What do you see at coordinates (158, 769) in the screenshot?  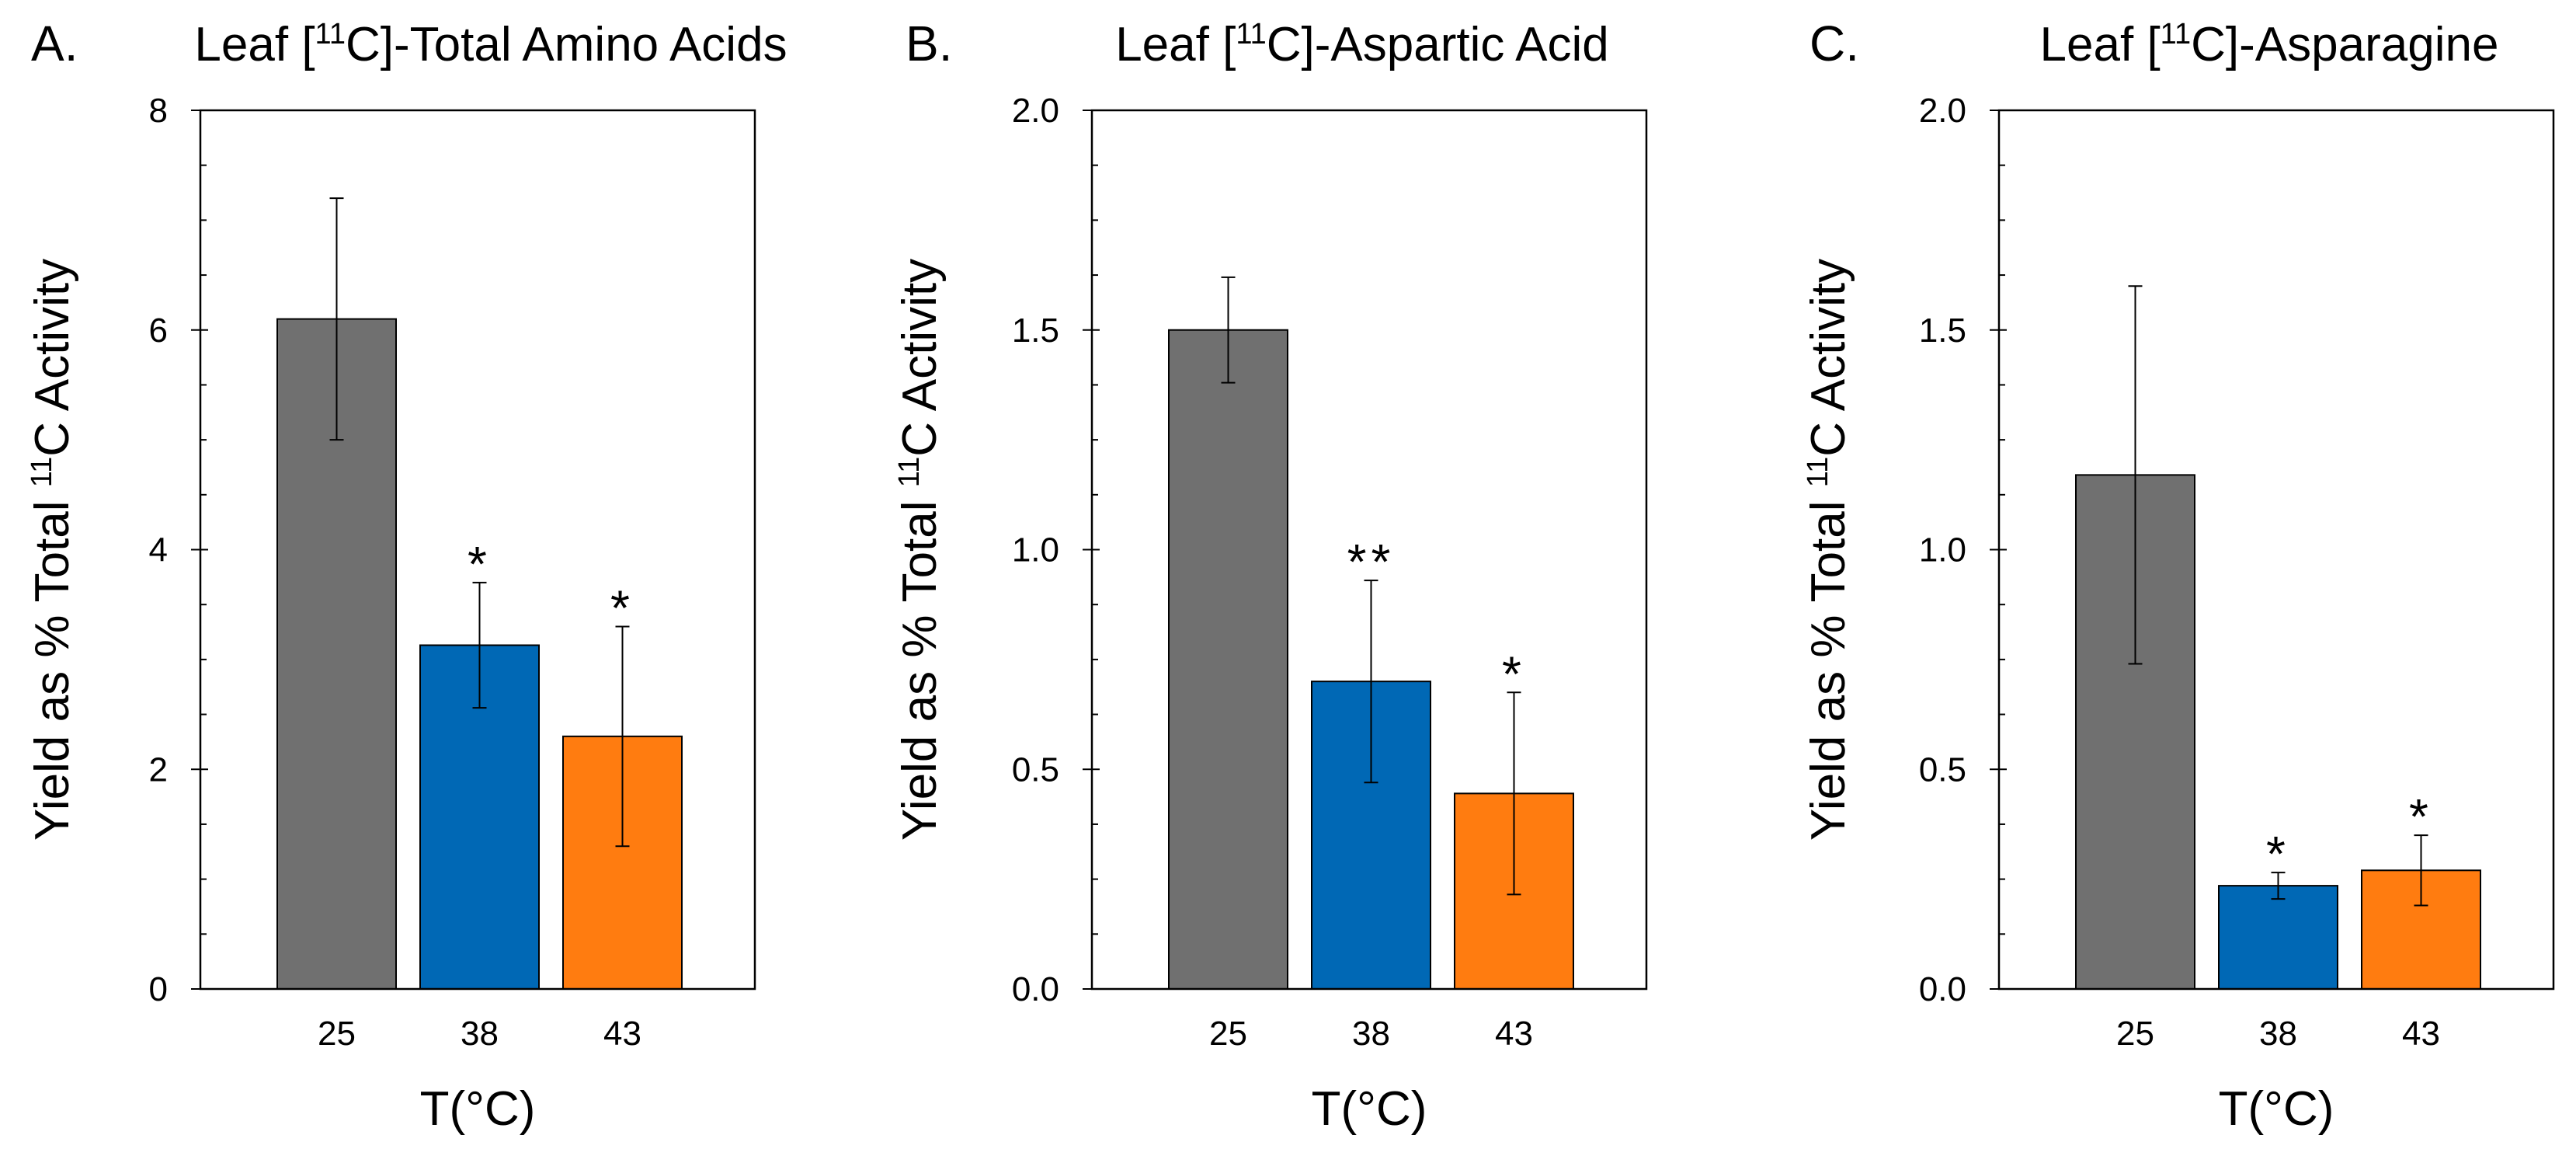 I see `y-tick-label: 2` at bounding box center [158, 769].